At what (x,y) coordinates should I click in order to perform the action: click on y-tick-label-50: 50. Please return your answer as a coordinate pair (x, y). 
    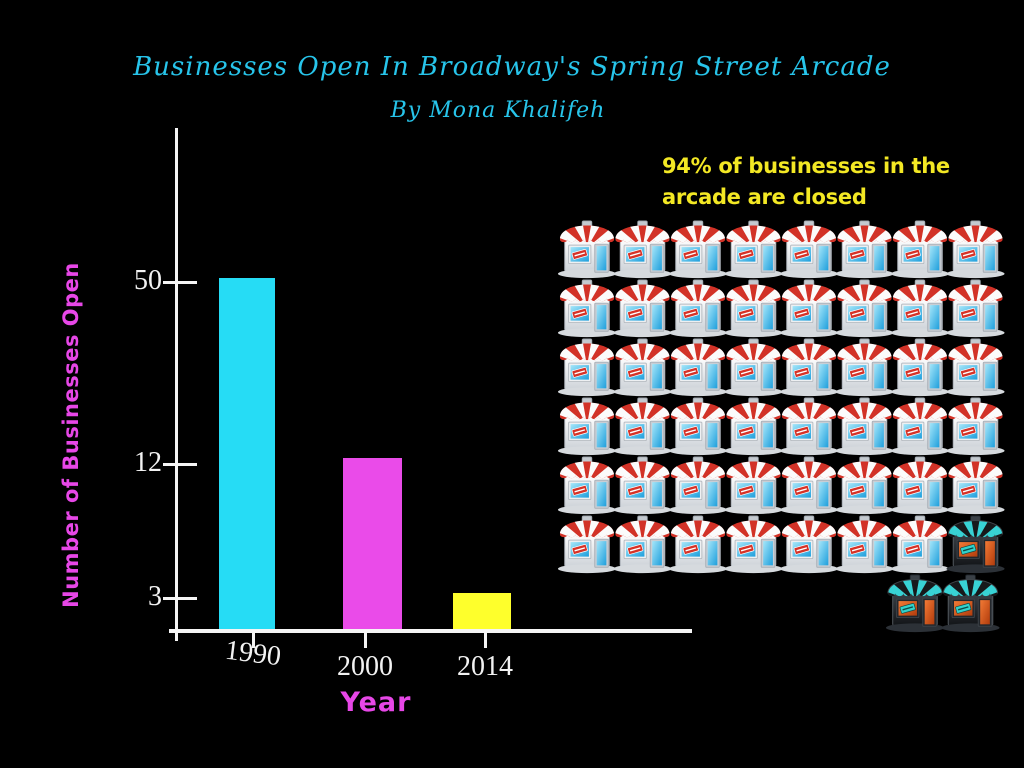
    Looking at the image, I should click on (148, 280).